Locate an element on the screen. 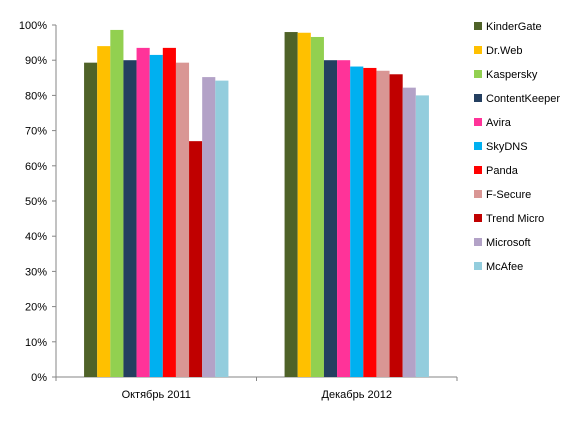  x-tick-label: Декабрь 2012 is located at coordinates (357, 395).